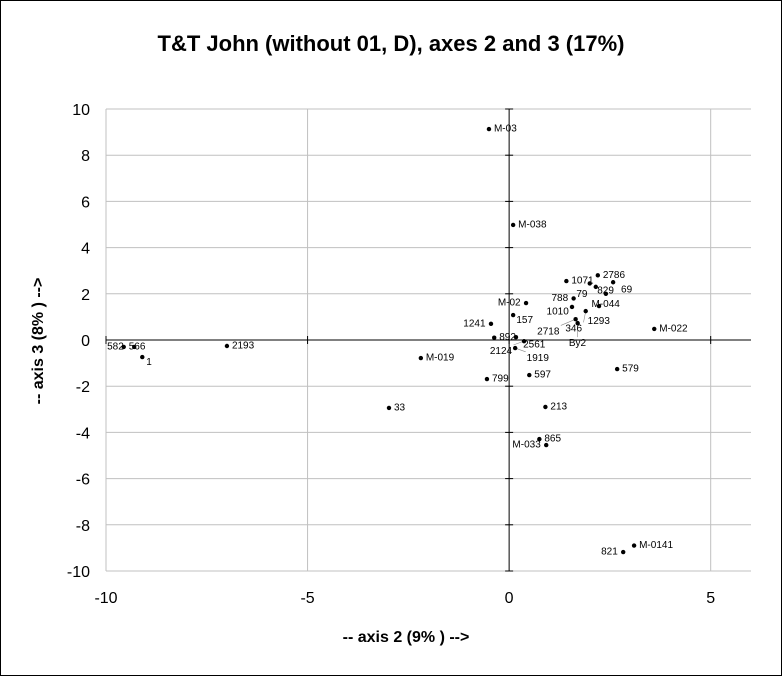 This screenshot has height=676, width=782. What do you see at coordinates (85, 249) in the screenshot?
I see `y-tick-label: 4` at bounding box center [85, 249].